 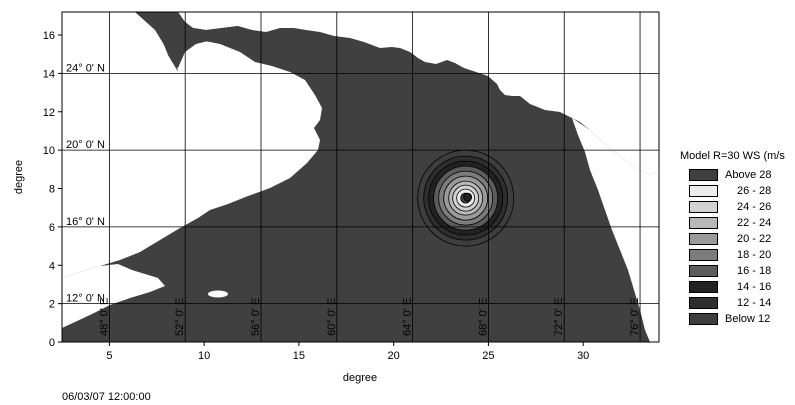 What do you see at coordinates (483, 317) in the screenshot?
I see `longitude-label: 68° 0' E` at bounding box center [483, 317].